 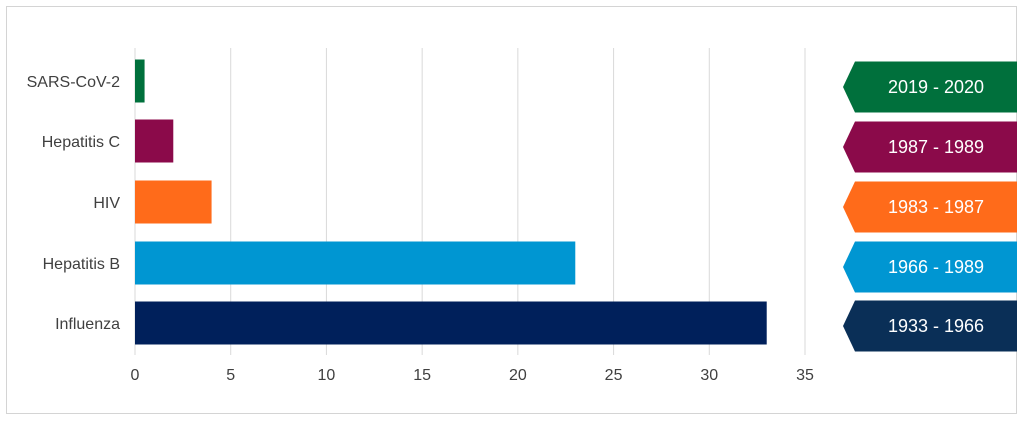 What do you see at coordinates (518, 375) in the screenshot?
I see `x-tick-label: 20` at bounding box center [518, 375].